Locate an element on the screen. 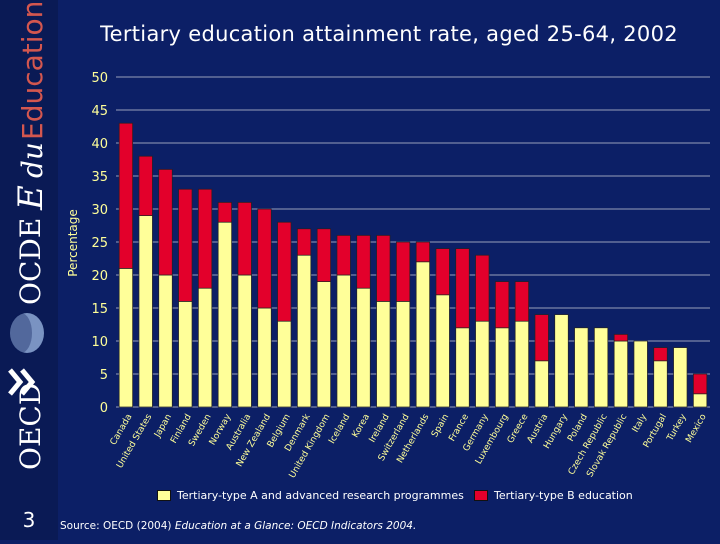  logo-ocde: OCDE is located at coordinates (30, 261).